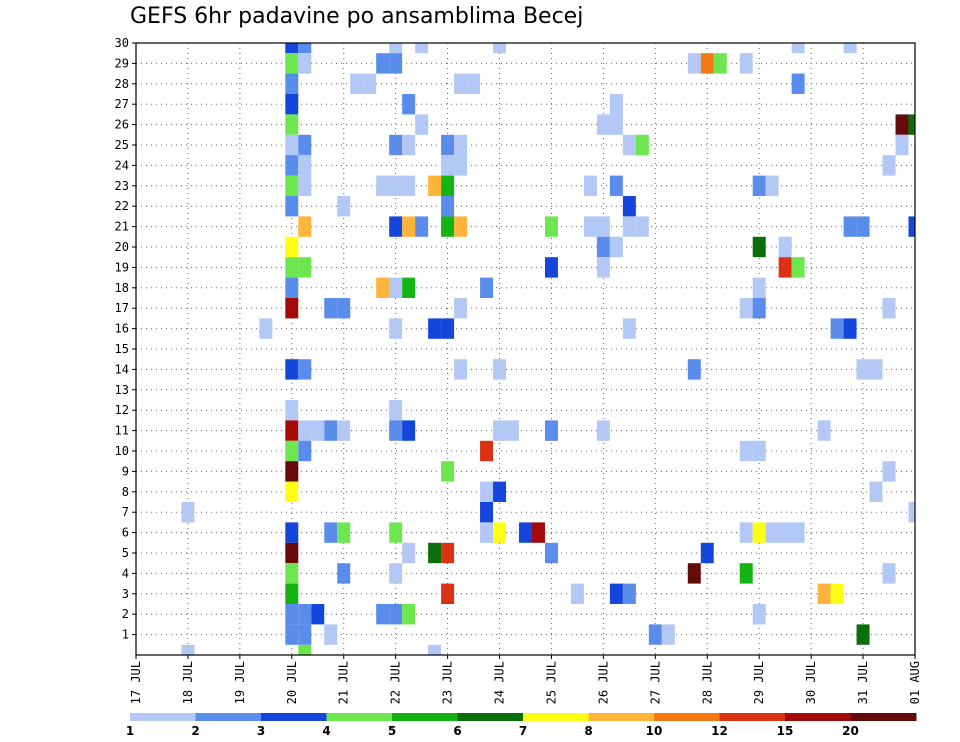 This screenshot has width=960, height=742. I want to click on colorbar-label: 20, so click(850, 731).